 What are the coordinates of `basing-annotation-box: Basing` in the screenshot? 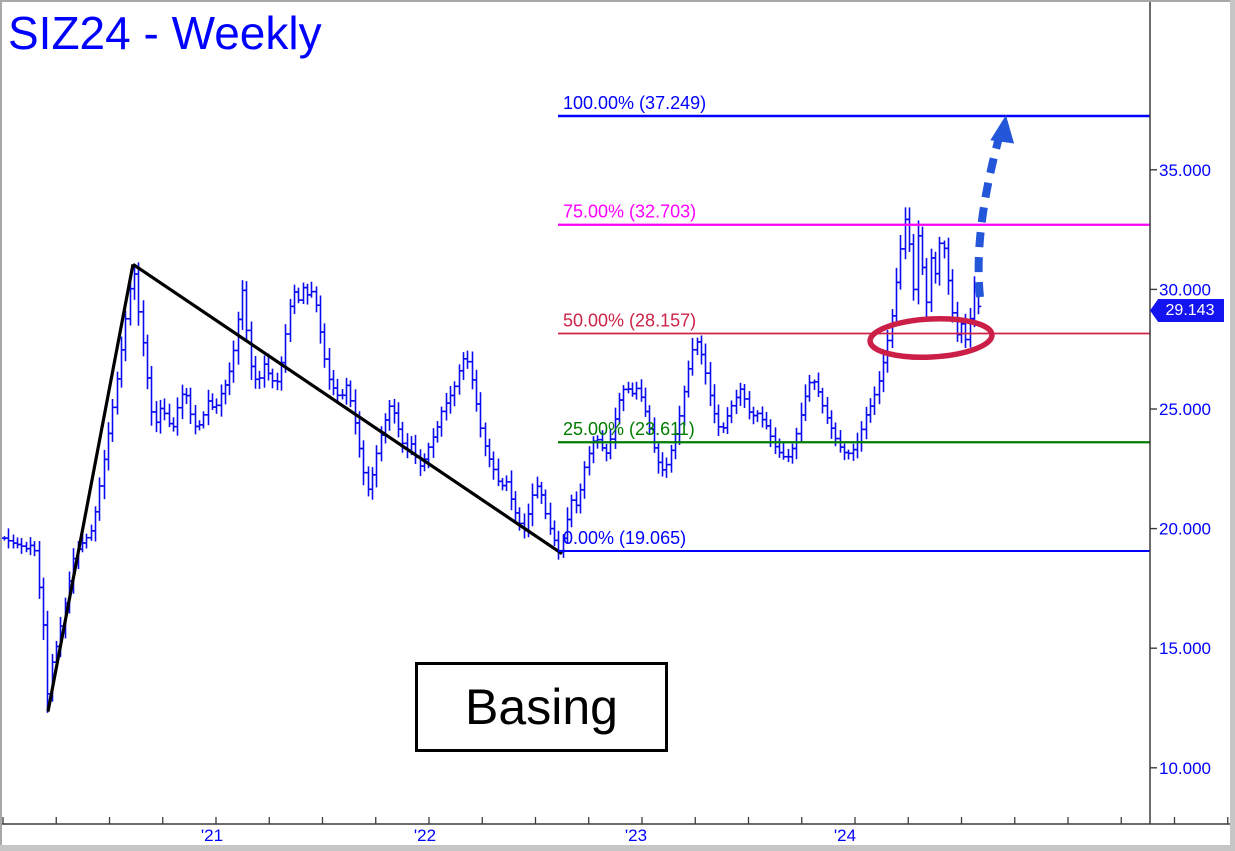 It's located at (541, 707).